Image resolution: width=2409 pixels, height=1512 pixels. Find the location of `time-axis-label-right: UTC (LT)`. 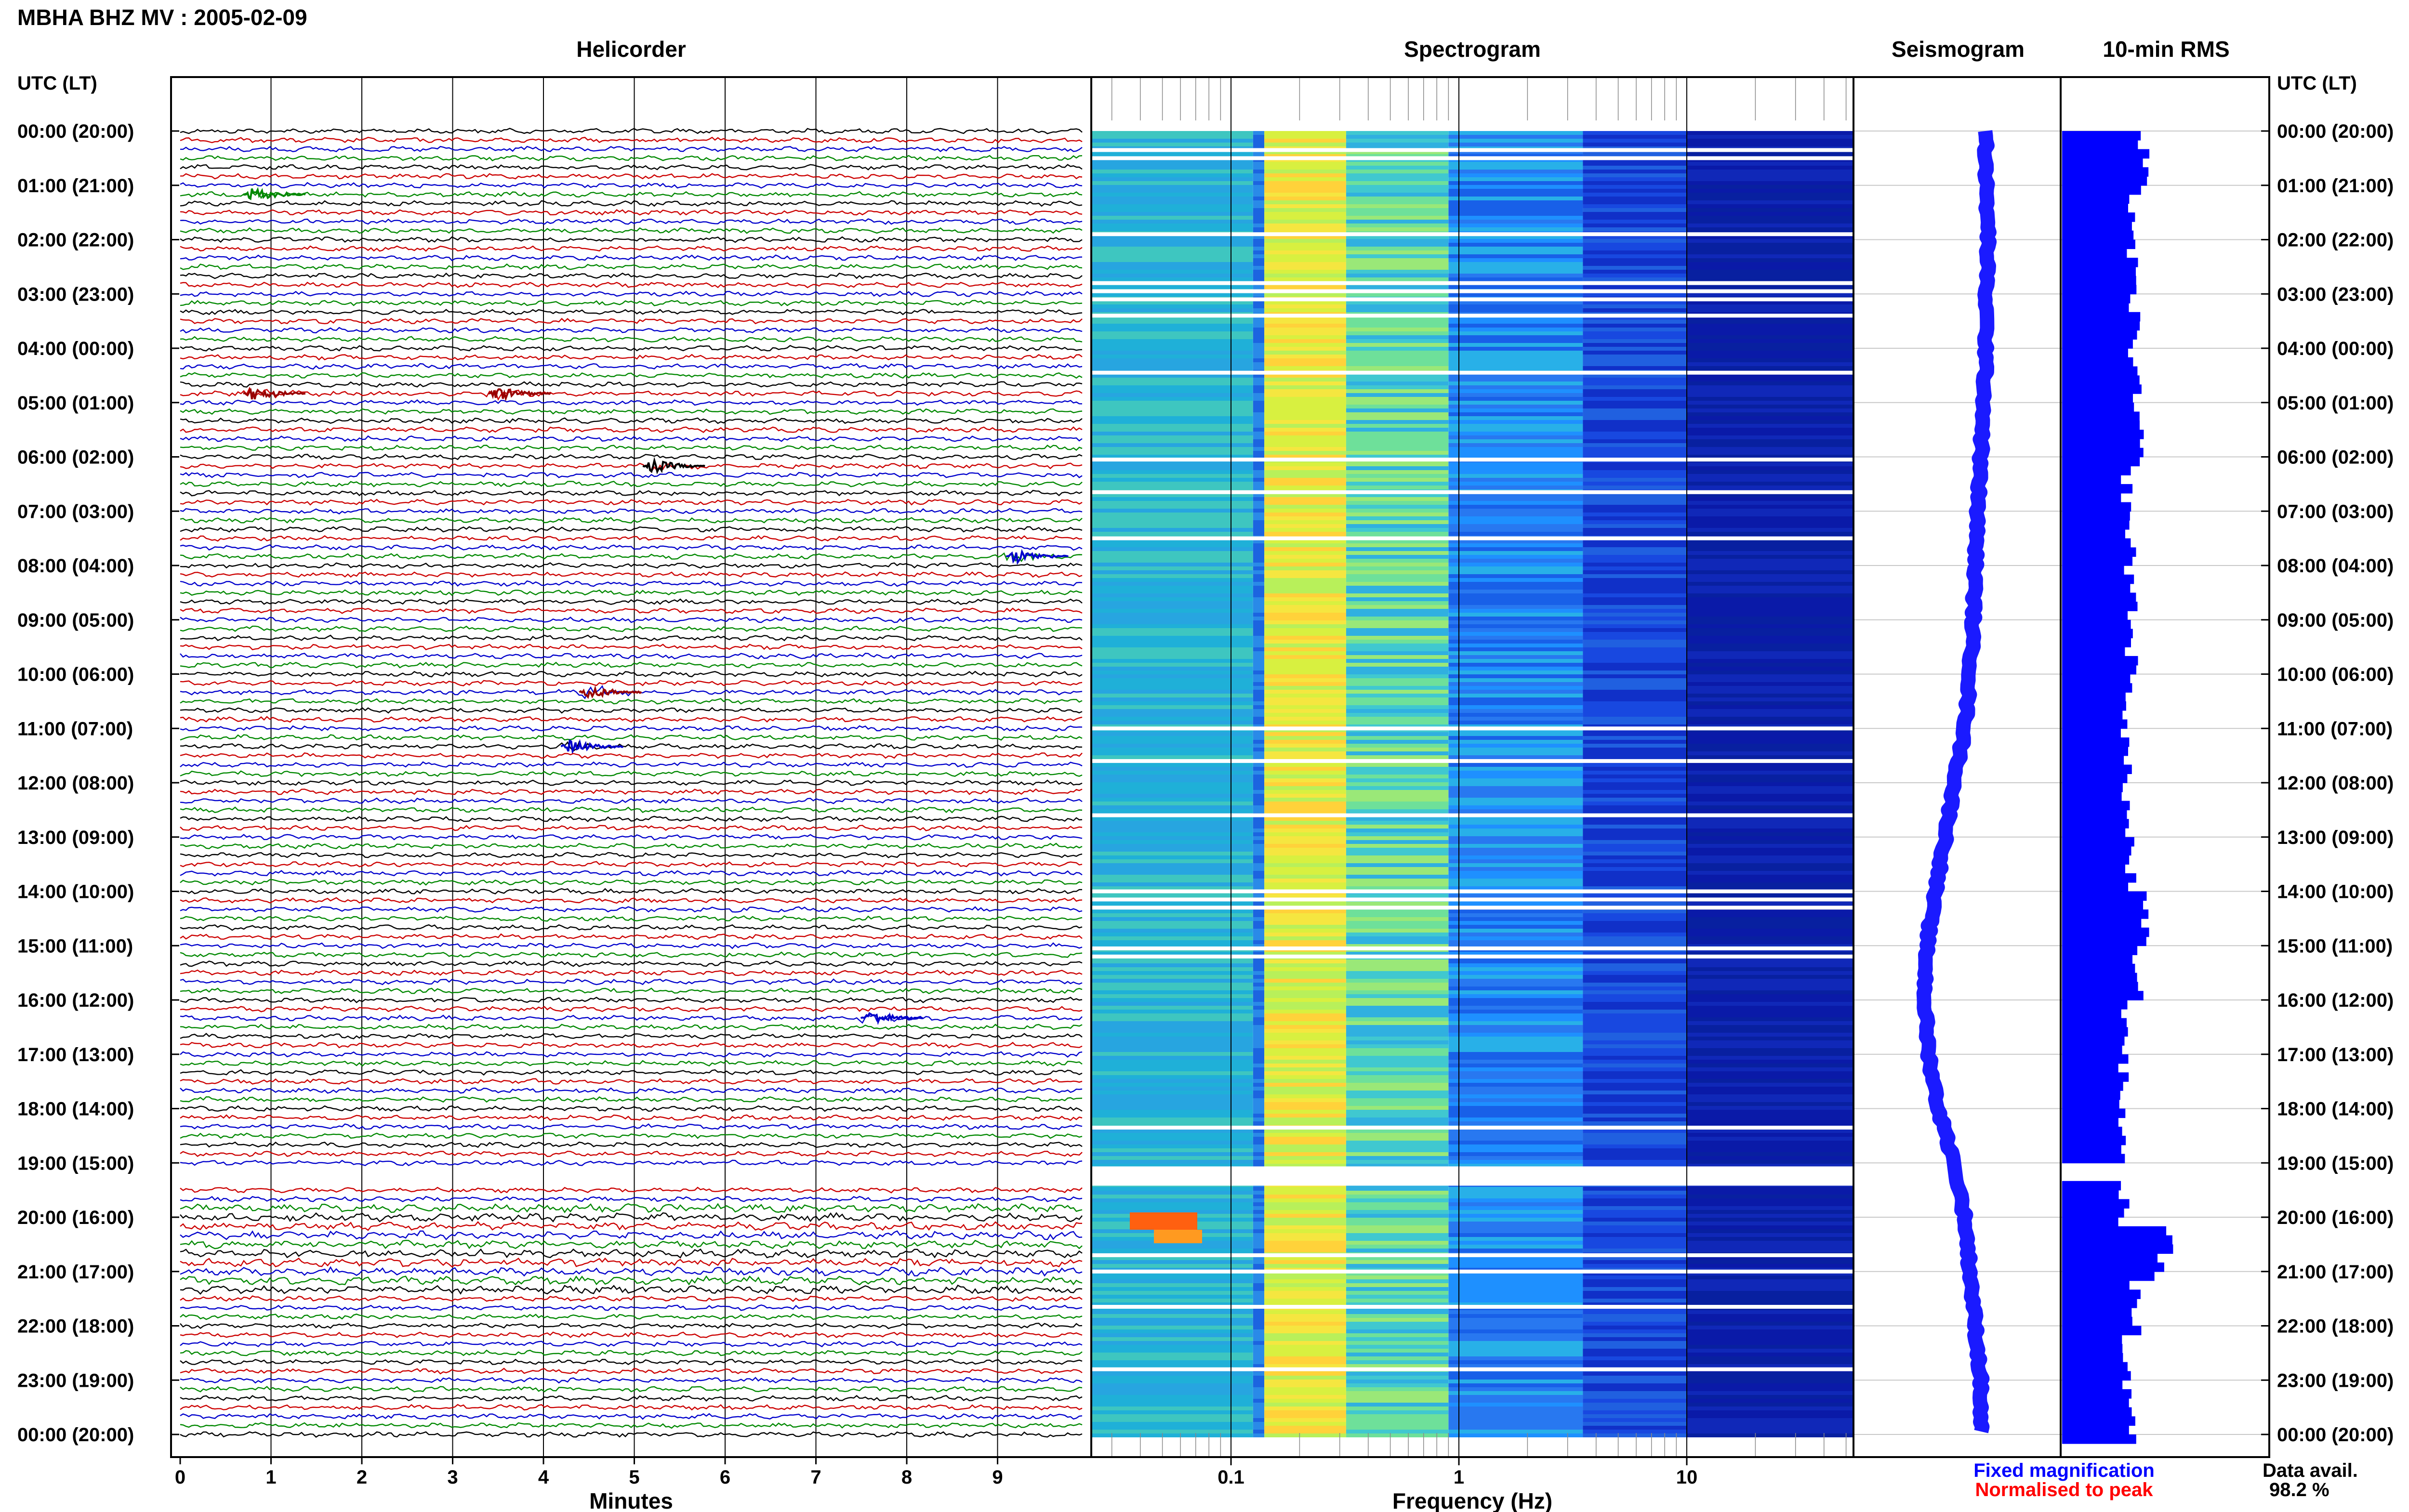

time-axis-label-right: UTC (LT) is located at coordinates (2317, 83).